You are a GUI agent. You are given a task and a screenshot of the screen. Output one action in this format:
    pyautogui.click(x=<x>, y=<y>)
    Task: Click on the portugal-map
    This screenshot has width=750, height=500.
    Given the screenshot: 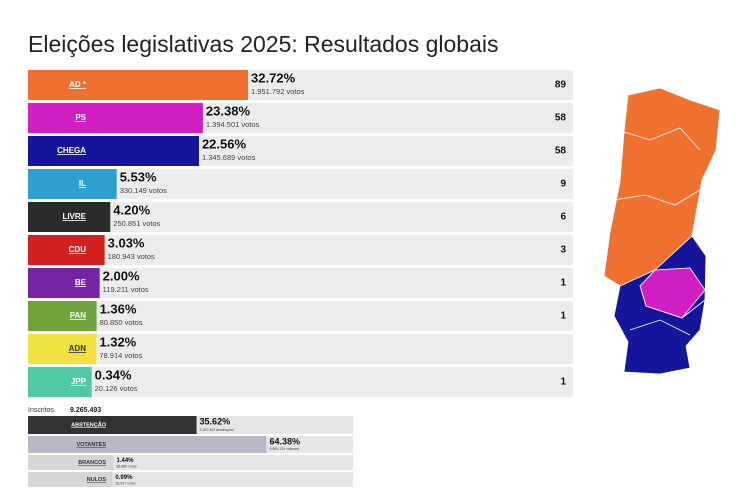 What is the action you would take?
    pyautogui.click(x=662, y=231)
    